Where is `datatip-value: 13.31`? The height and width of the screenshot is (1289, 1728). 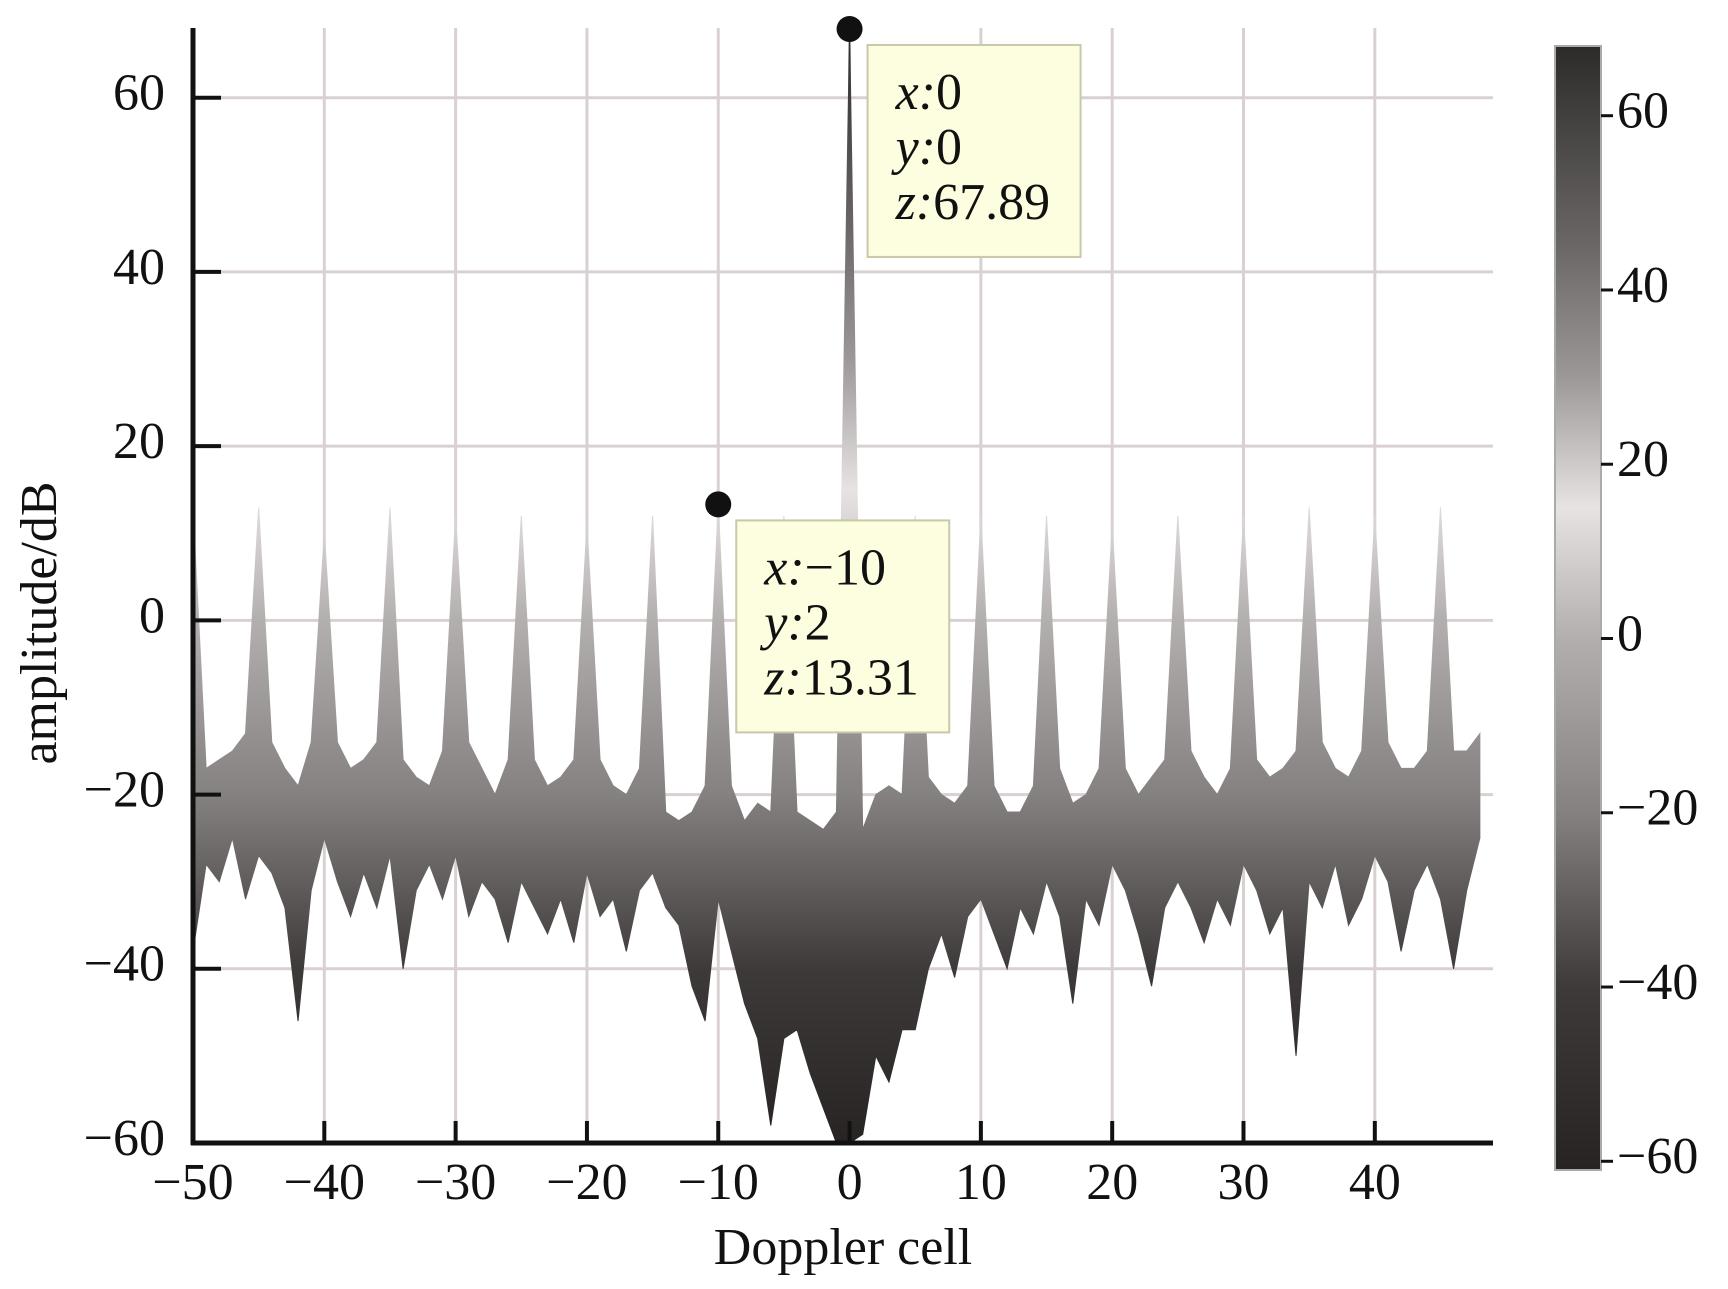
datatip-value: 13.31 is located at coordinates (860, 677).